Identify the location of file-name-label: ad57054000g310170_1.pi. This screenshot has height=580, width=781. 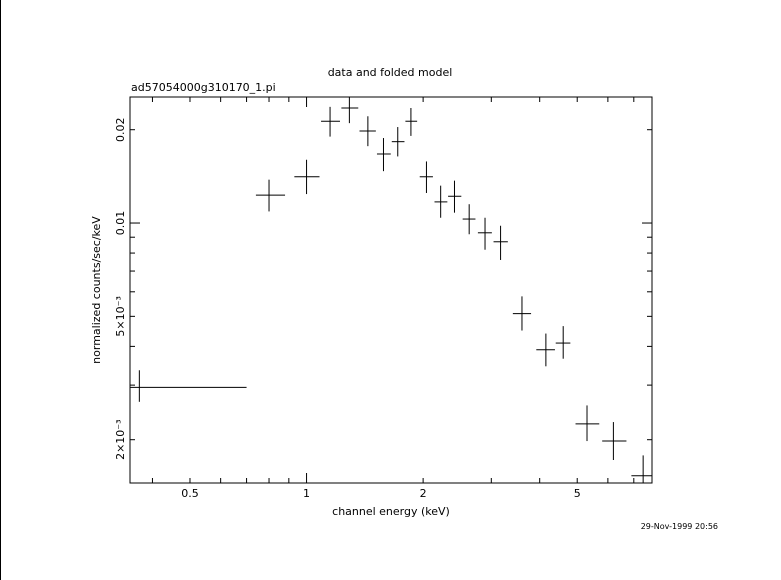
(203, 87).